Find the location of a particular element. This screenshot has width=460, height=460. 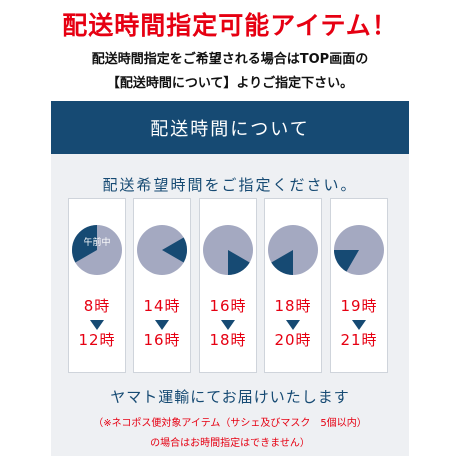

time-slot-card-2: 14時 16時 is located at coordinates (162, 285).